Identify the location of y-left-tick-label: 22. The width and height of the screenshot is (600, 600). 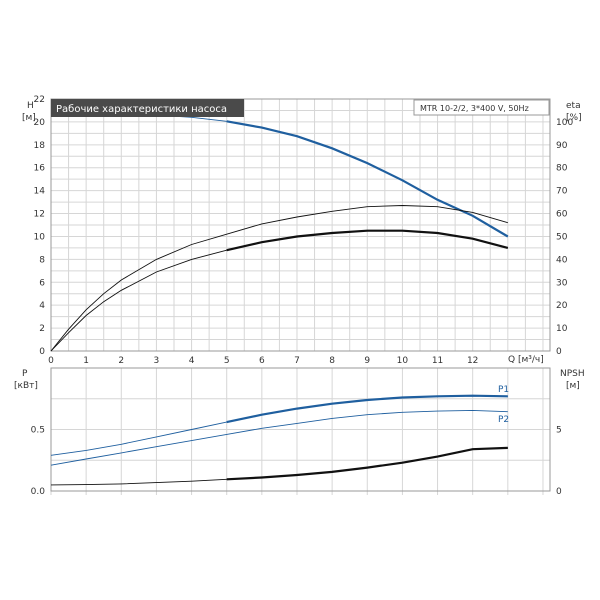
(39, 100).